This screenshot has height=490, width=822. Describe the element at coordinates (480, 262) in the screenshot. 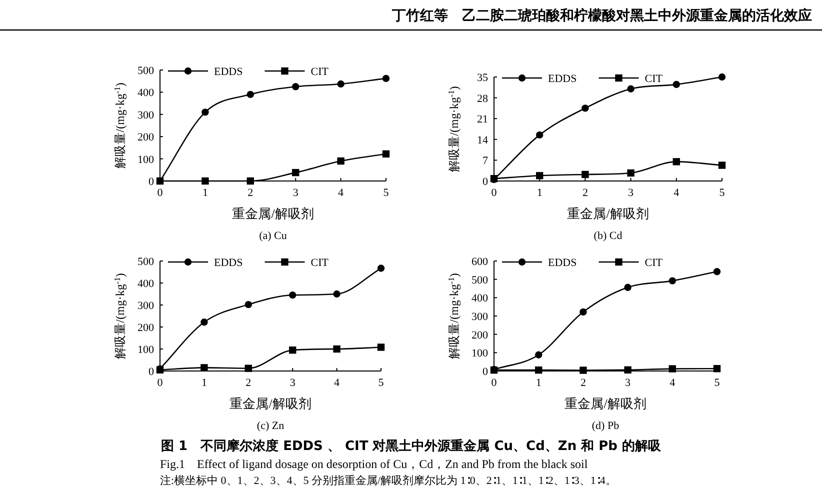

I see `y-tick-label: 600` at that location.